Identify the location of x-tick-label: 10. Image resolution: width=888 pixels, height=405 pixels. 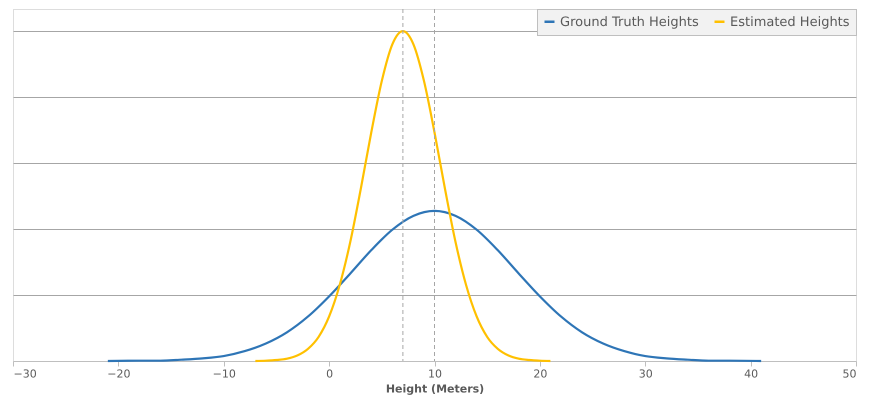
(435, 374).